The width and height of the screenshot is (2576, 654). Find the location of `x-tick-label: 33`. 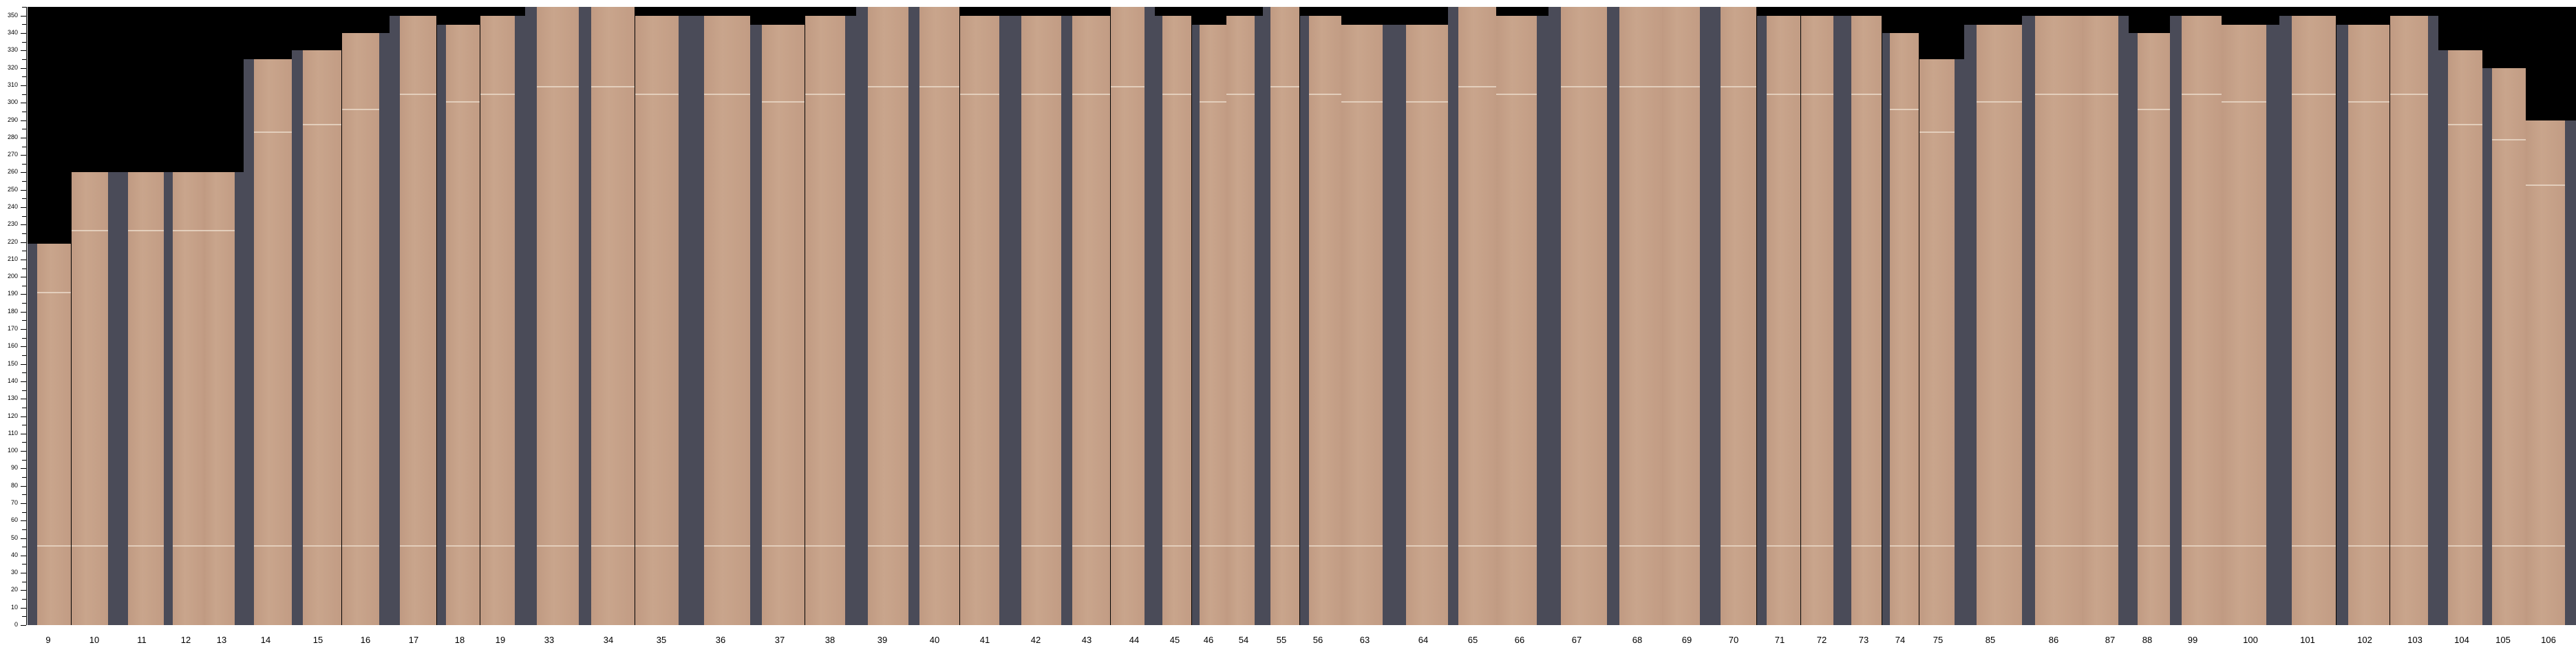

x-tick-label: 33 is located at coordinates (549, 640).